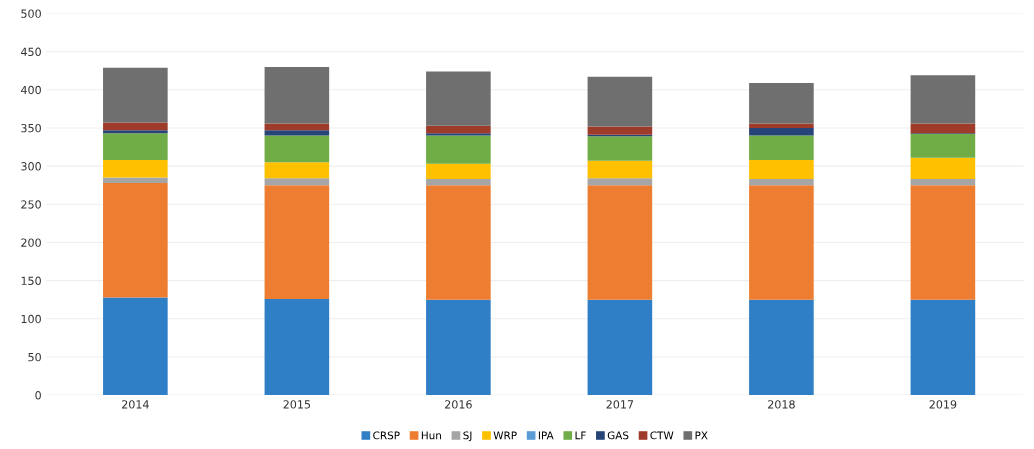 The image size is (1034, 449). I want to click on y-tick-label: 150, so click(31, 280).